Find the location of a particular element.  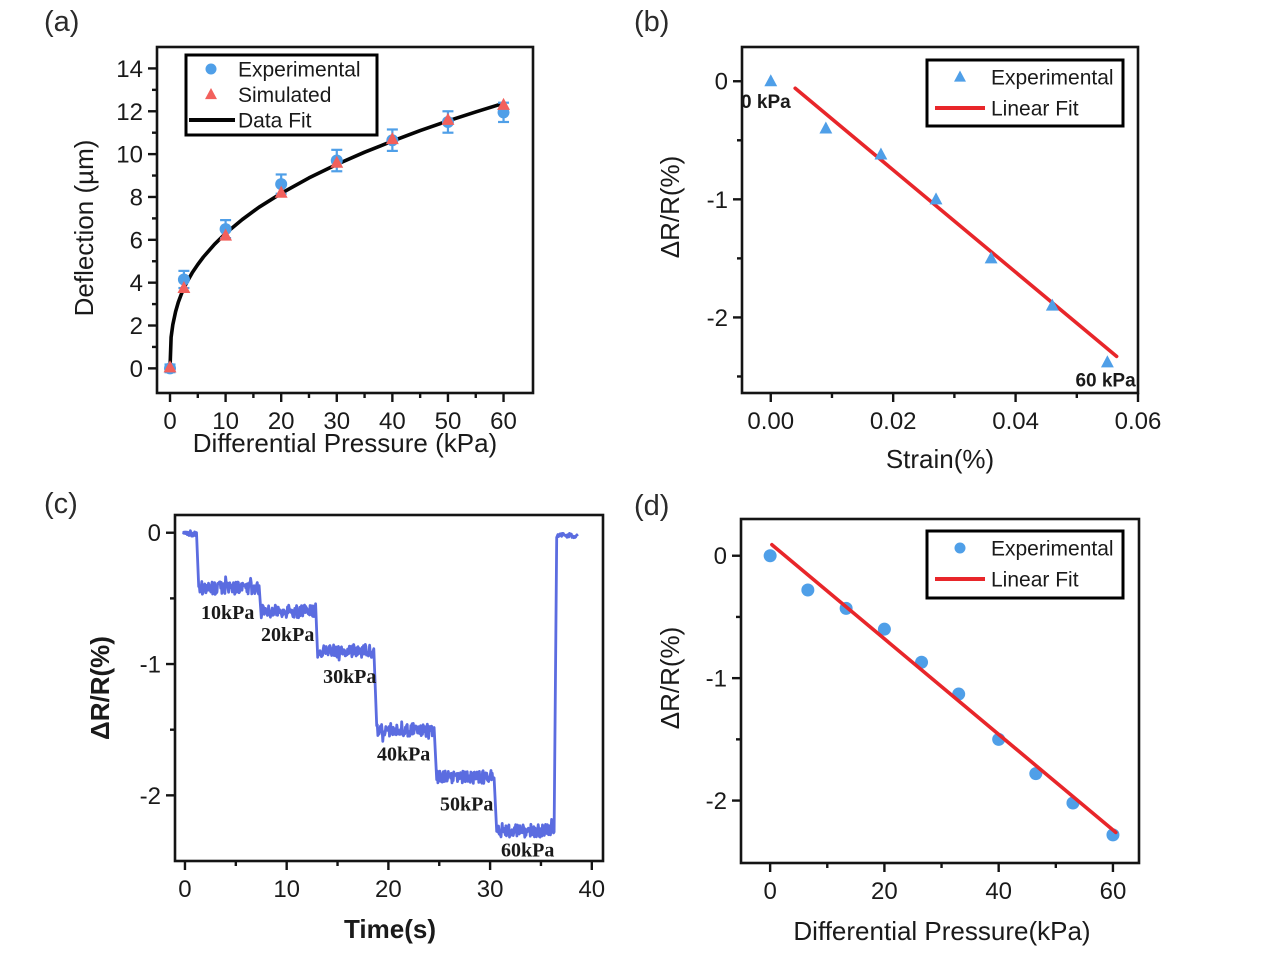

annotation: 50kPa is located at coordinates (466, 805).